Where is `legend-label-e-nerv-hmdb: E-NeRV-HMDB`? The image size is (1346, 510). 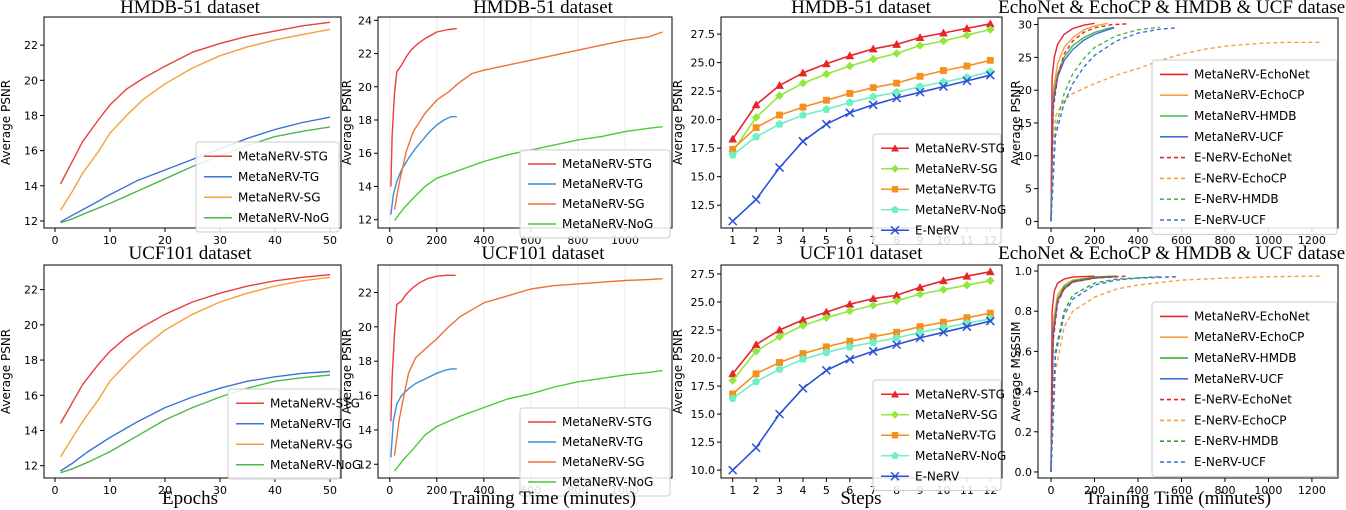 legend-label-e-nerv-hmdb: E-NeRV-HMDB is located at coordinates (1236, 441).